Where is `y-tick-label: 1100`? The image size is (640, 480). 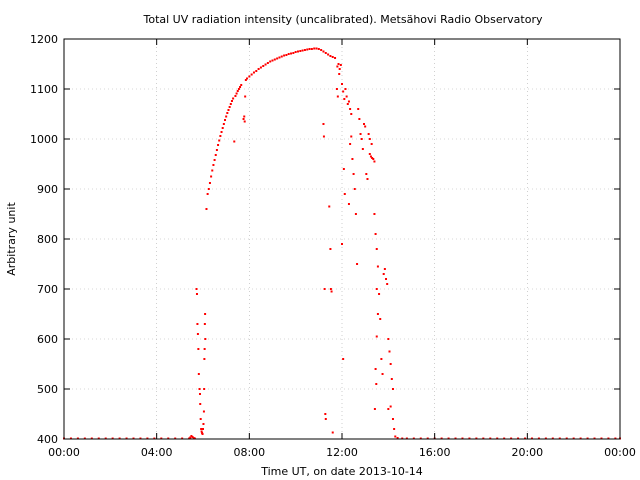 y-tick-label: 1100 is located at coordinates (44, 89).